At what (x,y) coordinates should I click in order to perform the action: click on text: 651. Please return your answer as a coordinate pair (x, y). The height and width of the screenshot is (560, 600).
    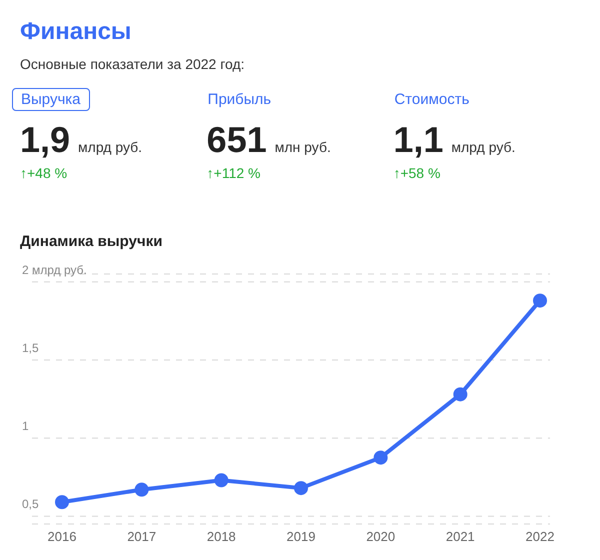
    Looking at the image, I should click on (236, 139).